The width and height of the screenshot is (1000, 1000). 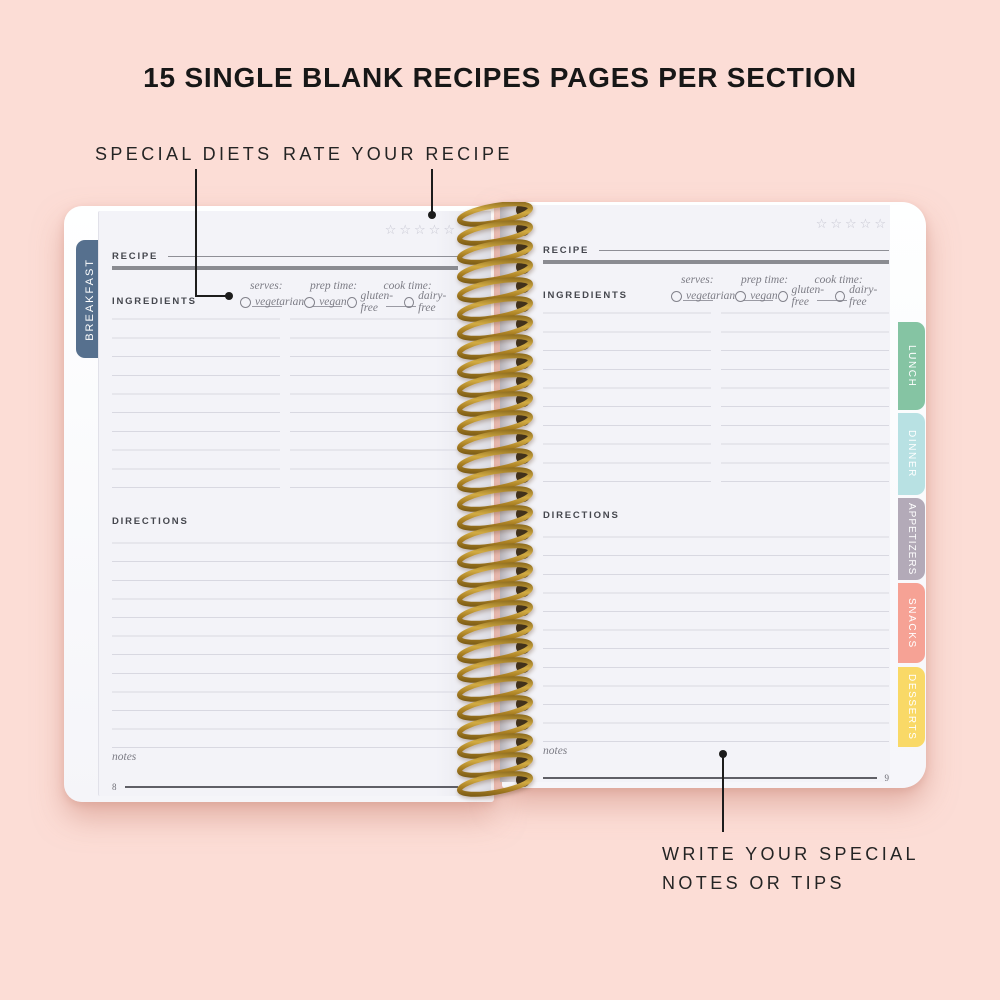 I want to click on section-tab-snacks: SNACKS, so click(x=911, y=623).